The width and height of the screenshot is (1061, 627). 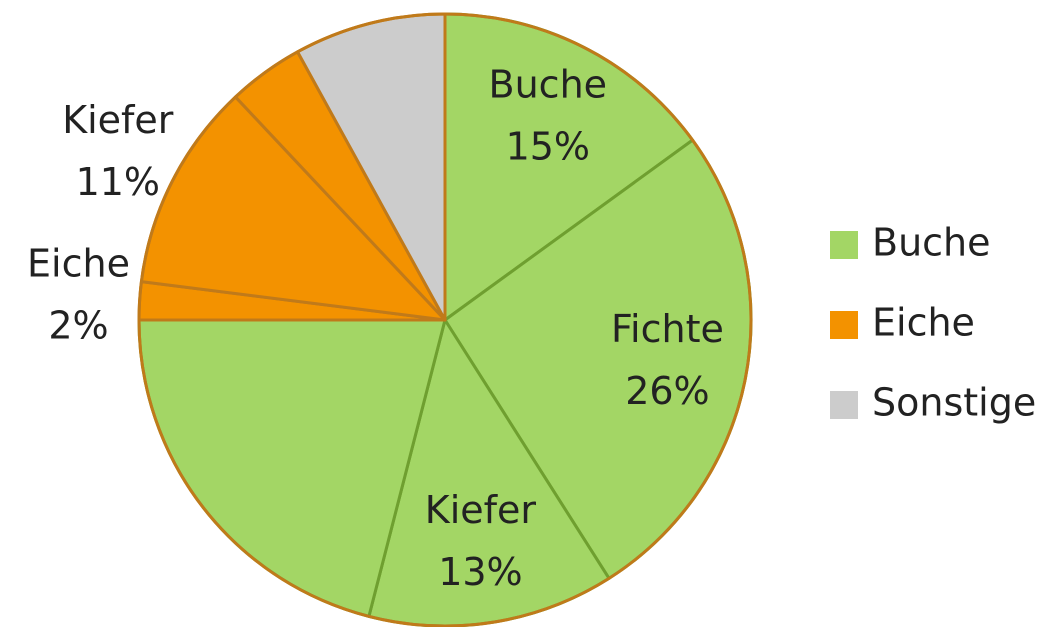 I want to click on slice-label: Buche, so click(x=548, y=85).